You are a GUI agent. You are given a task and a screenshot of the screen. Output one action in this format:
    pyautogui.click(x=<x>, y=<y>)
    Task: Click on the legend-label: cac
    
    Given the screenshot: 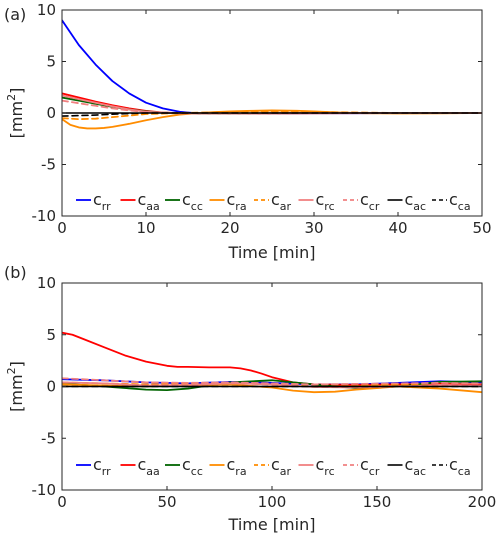 What is the action you would take?
    pyautogui.click(x=416, y=201)
    